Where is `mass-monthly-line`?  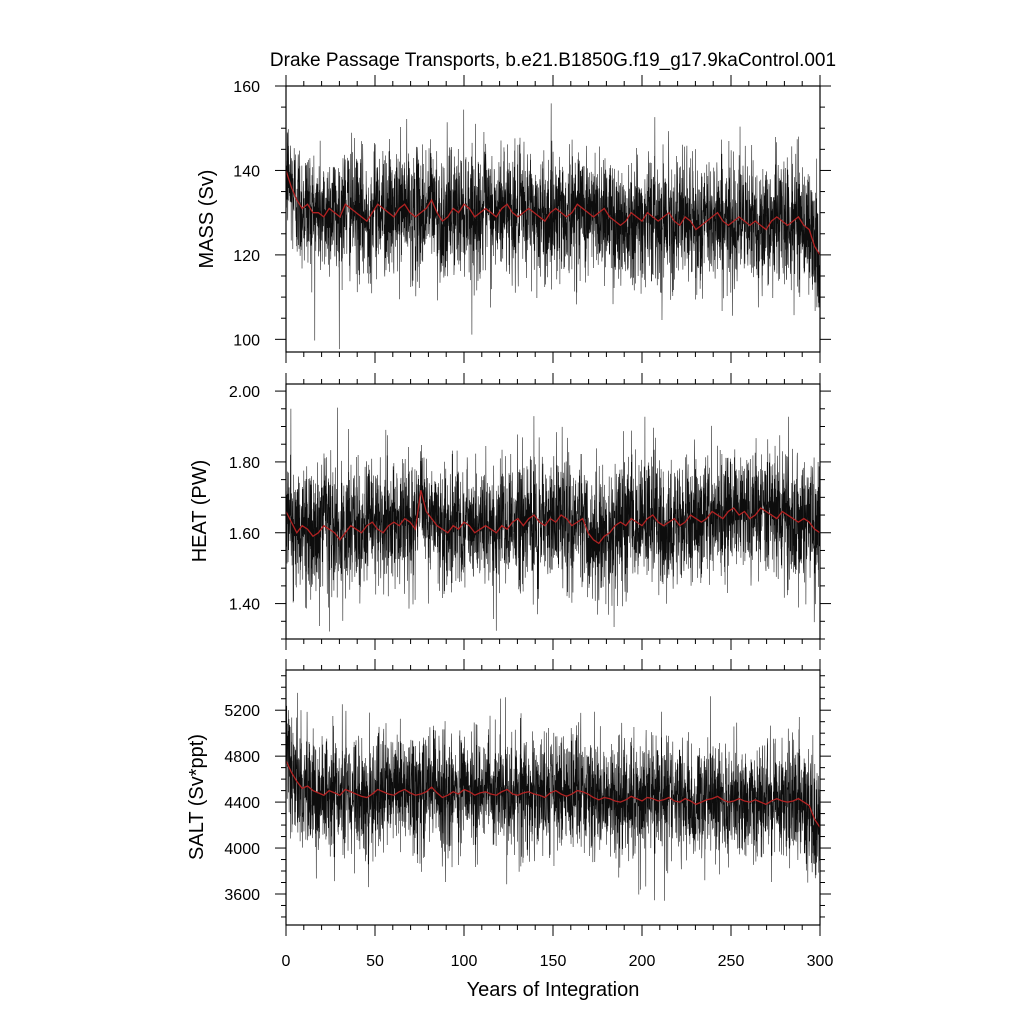 mass-monthly-line is located at coordinates (553, 220).